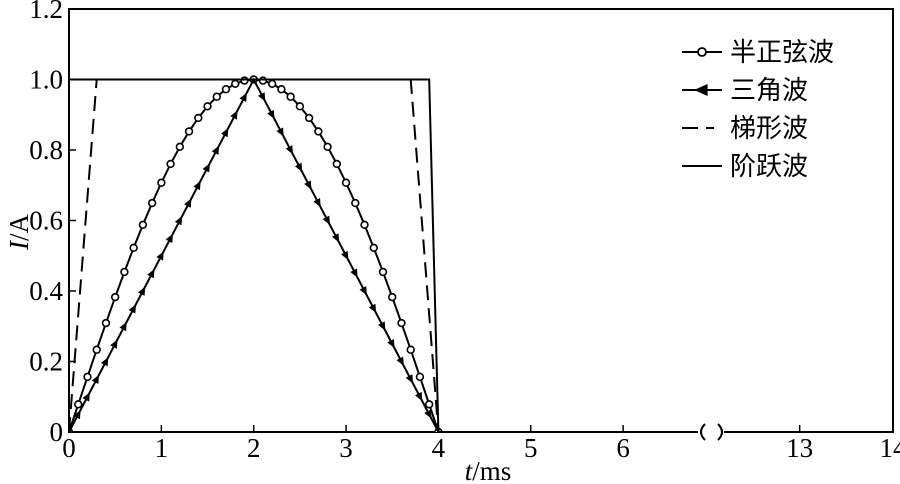 This screenshot has height=484, width=900. I want to click on y-tick-label: 0.6, so click(46, 221).